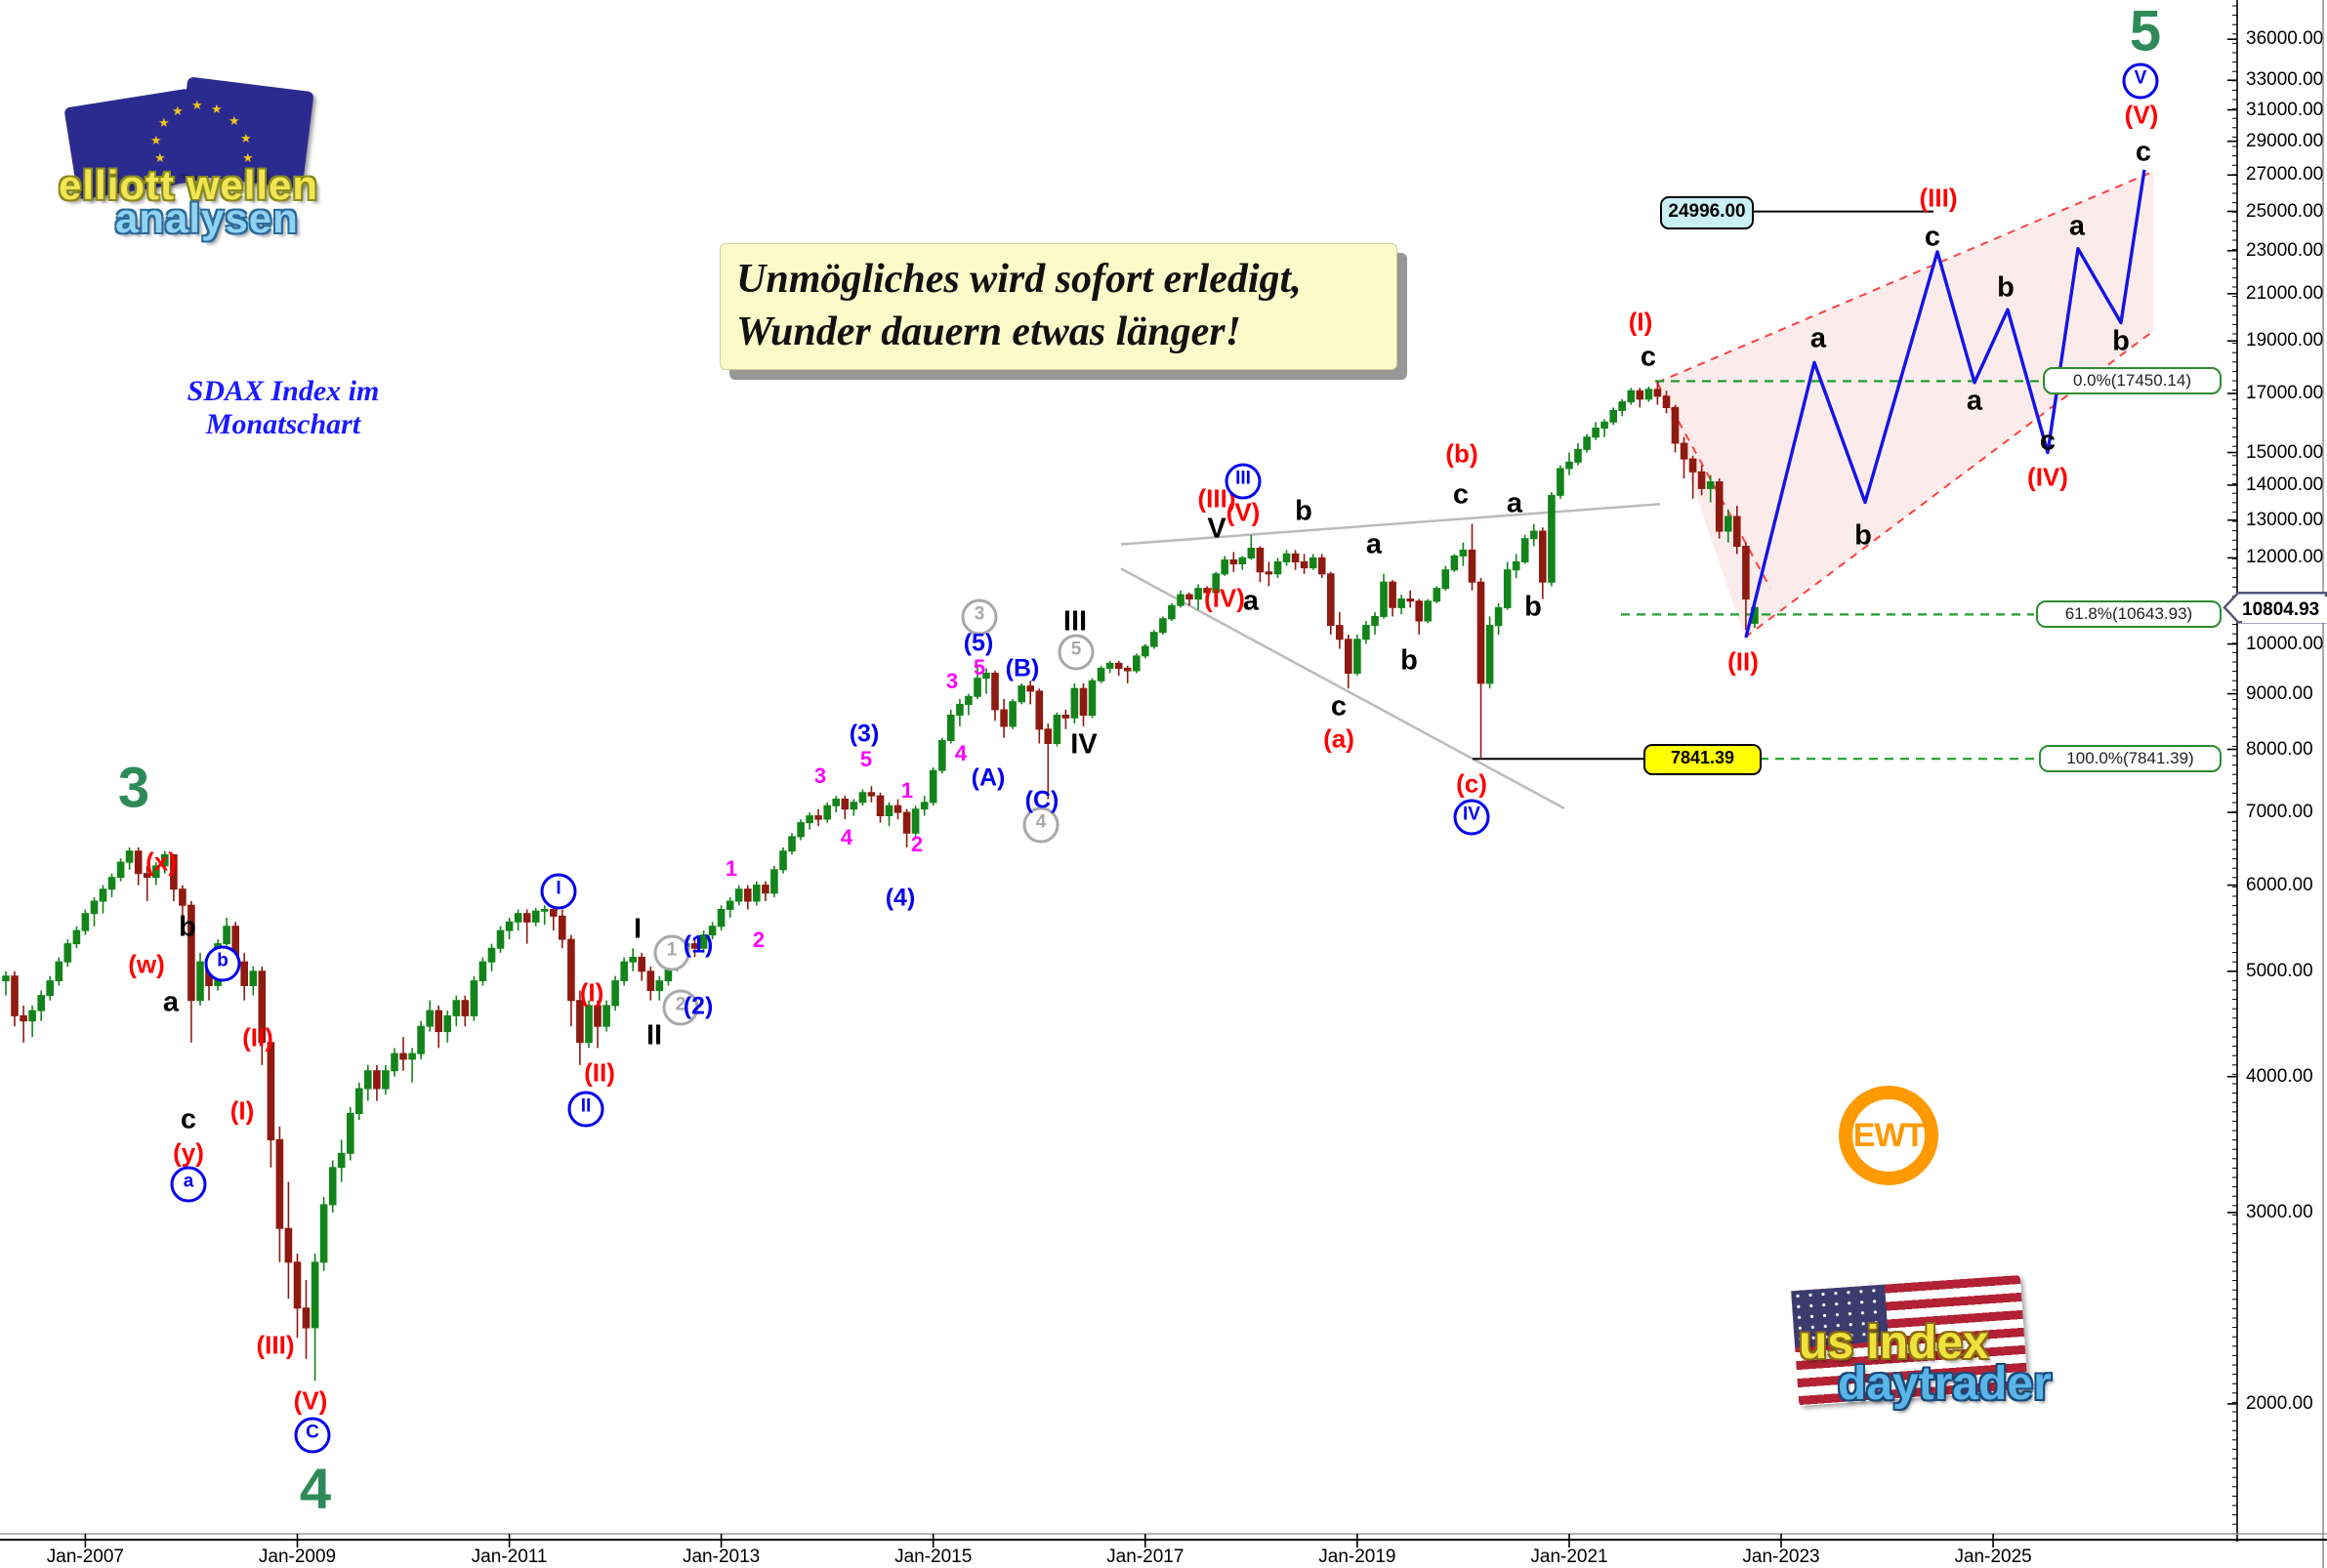  What do you see at coordinates (698, 1006) in the screenshot?
I see `wave-label: (2)` at bounding box center [698, 1006].